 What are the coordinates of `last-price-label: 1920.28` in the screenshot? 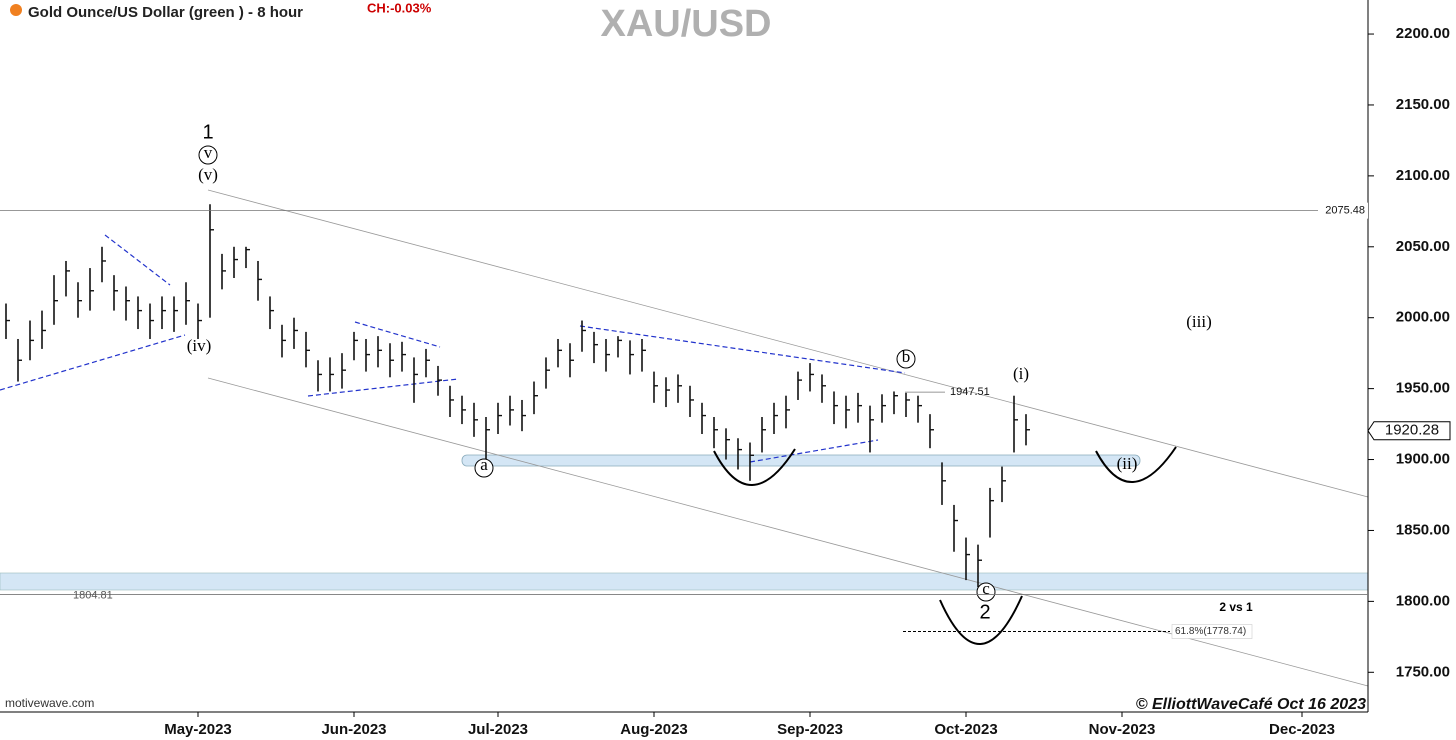 It's located at (1412, 430).